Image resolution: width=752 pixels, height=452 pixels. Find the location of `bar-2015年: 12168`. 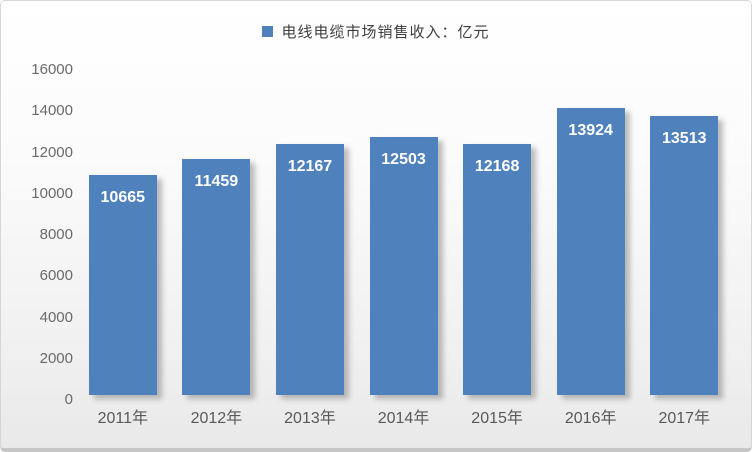

bar-2015年: 12168 is located at coordinates (497, 269).